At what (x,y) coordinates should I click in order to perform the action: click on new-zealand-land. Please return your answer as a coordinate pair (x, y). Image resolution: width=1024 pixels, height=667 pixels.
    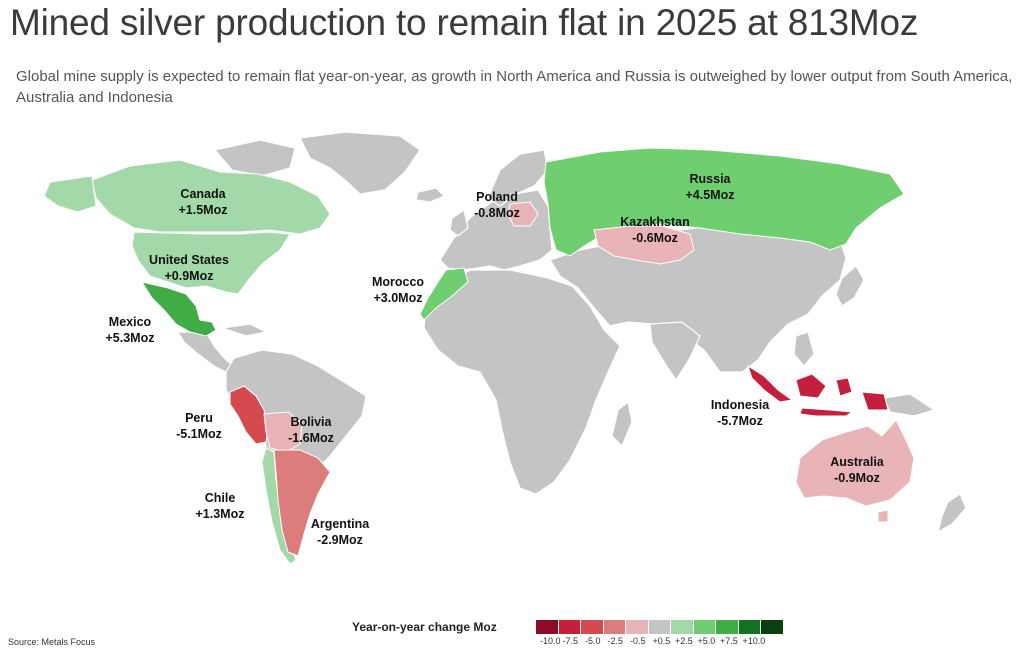
    Looking at the image, I should click on (952, 513).